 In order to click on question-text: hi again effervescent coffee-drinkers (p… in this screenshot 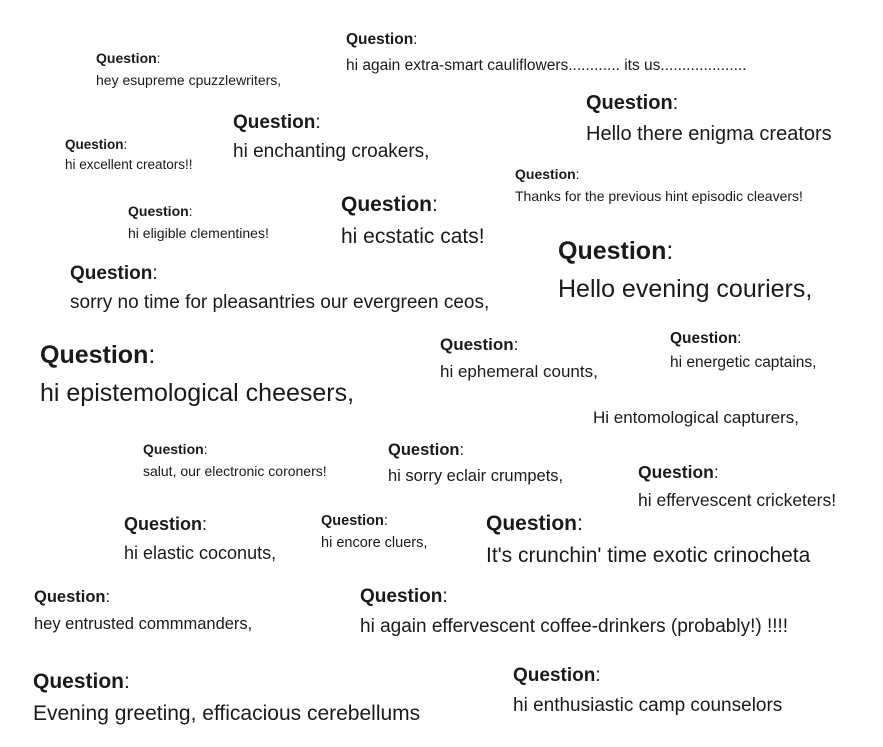, I will do `click(574, 626)`.